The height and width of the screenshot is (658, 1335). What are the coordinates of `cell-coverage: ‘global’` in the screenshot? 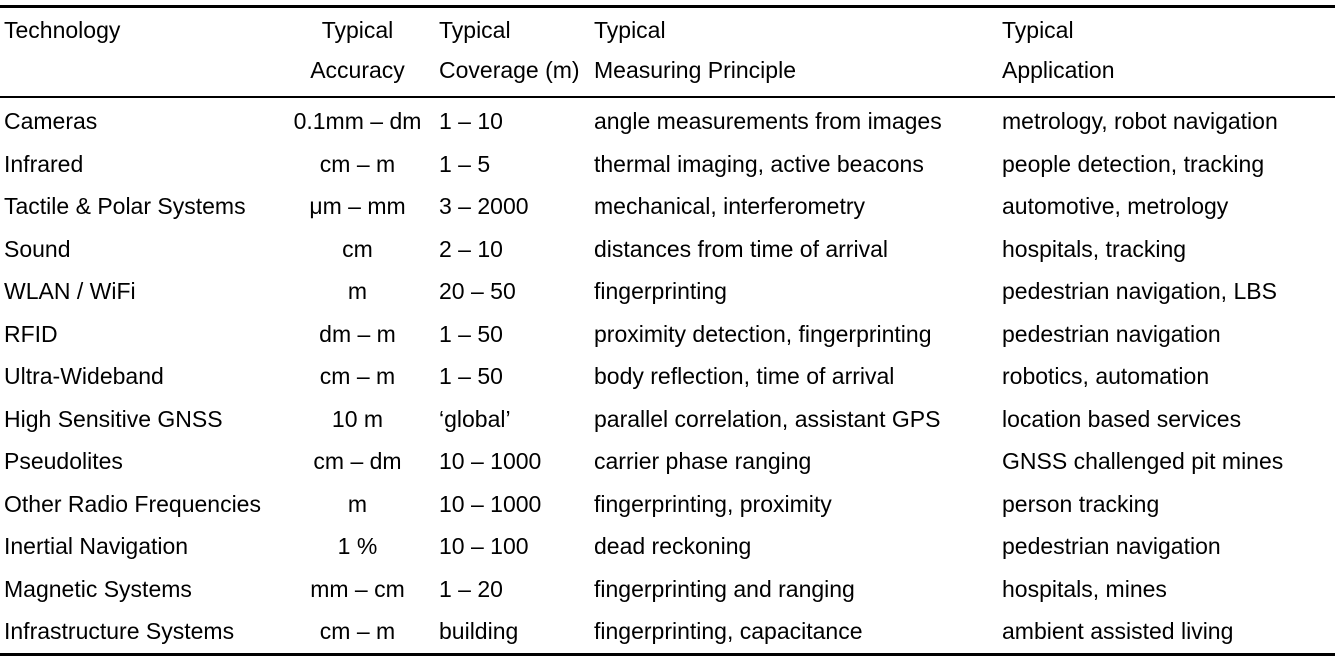 It's located at (475, 418).